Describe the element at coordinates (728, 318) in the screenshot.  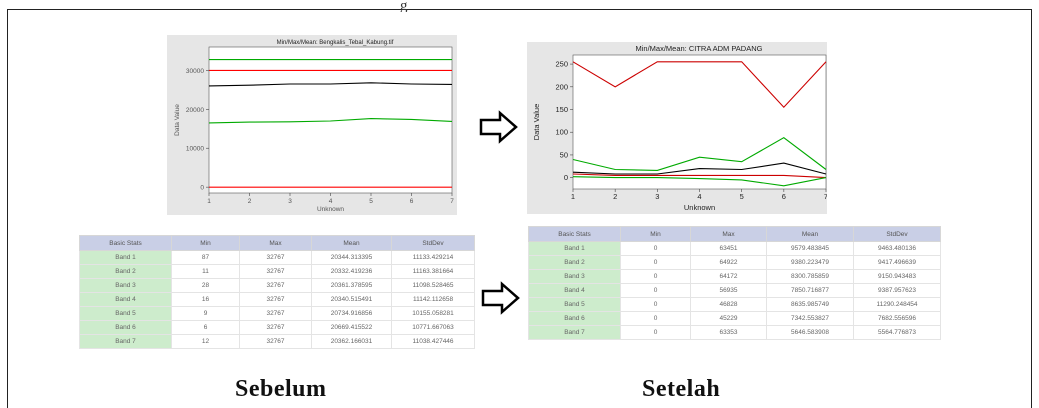
I see `table-cell: 45229` at that location.